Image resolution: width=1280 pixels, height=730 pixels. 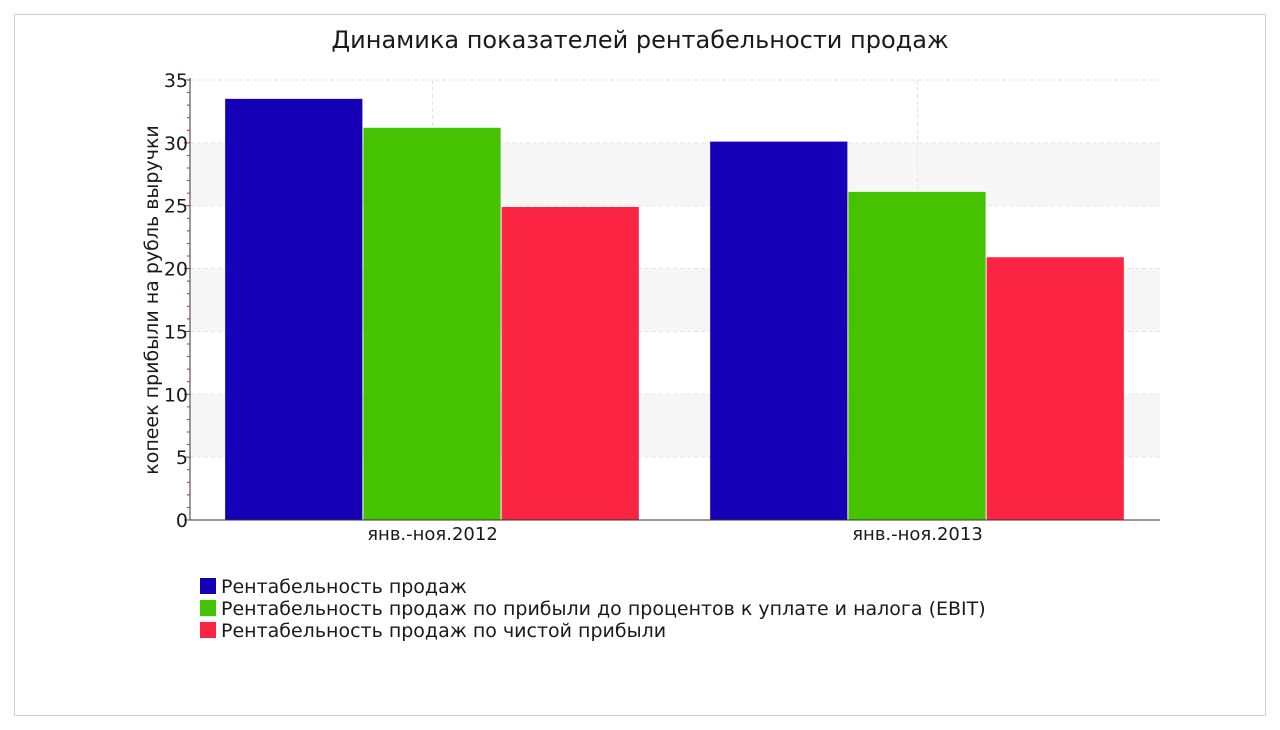 I want to click on y-axis-title: копеек прибыли на рубль выручки, so click(x=152, y=300).